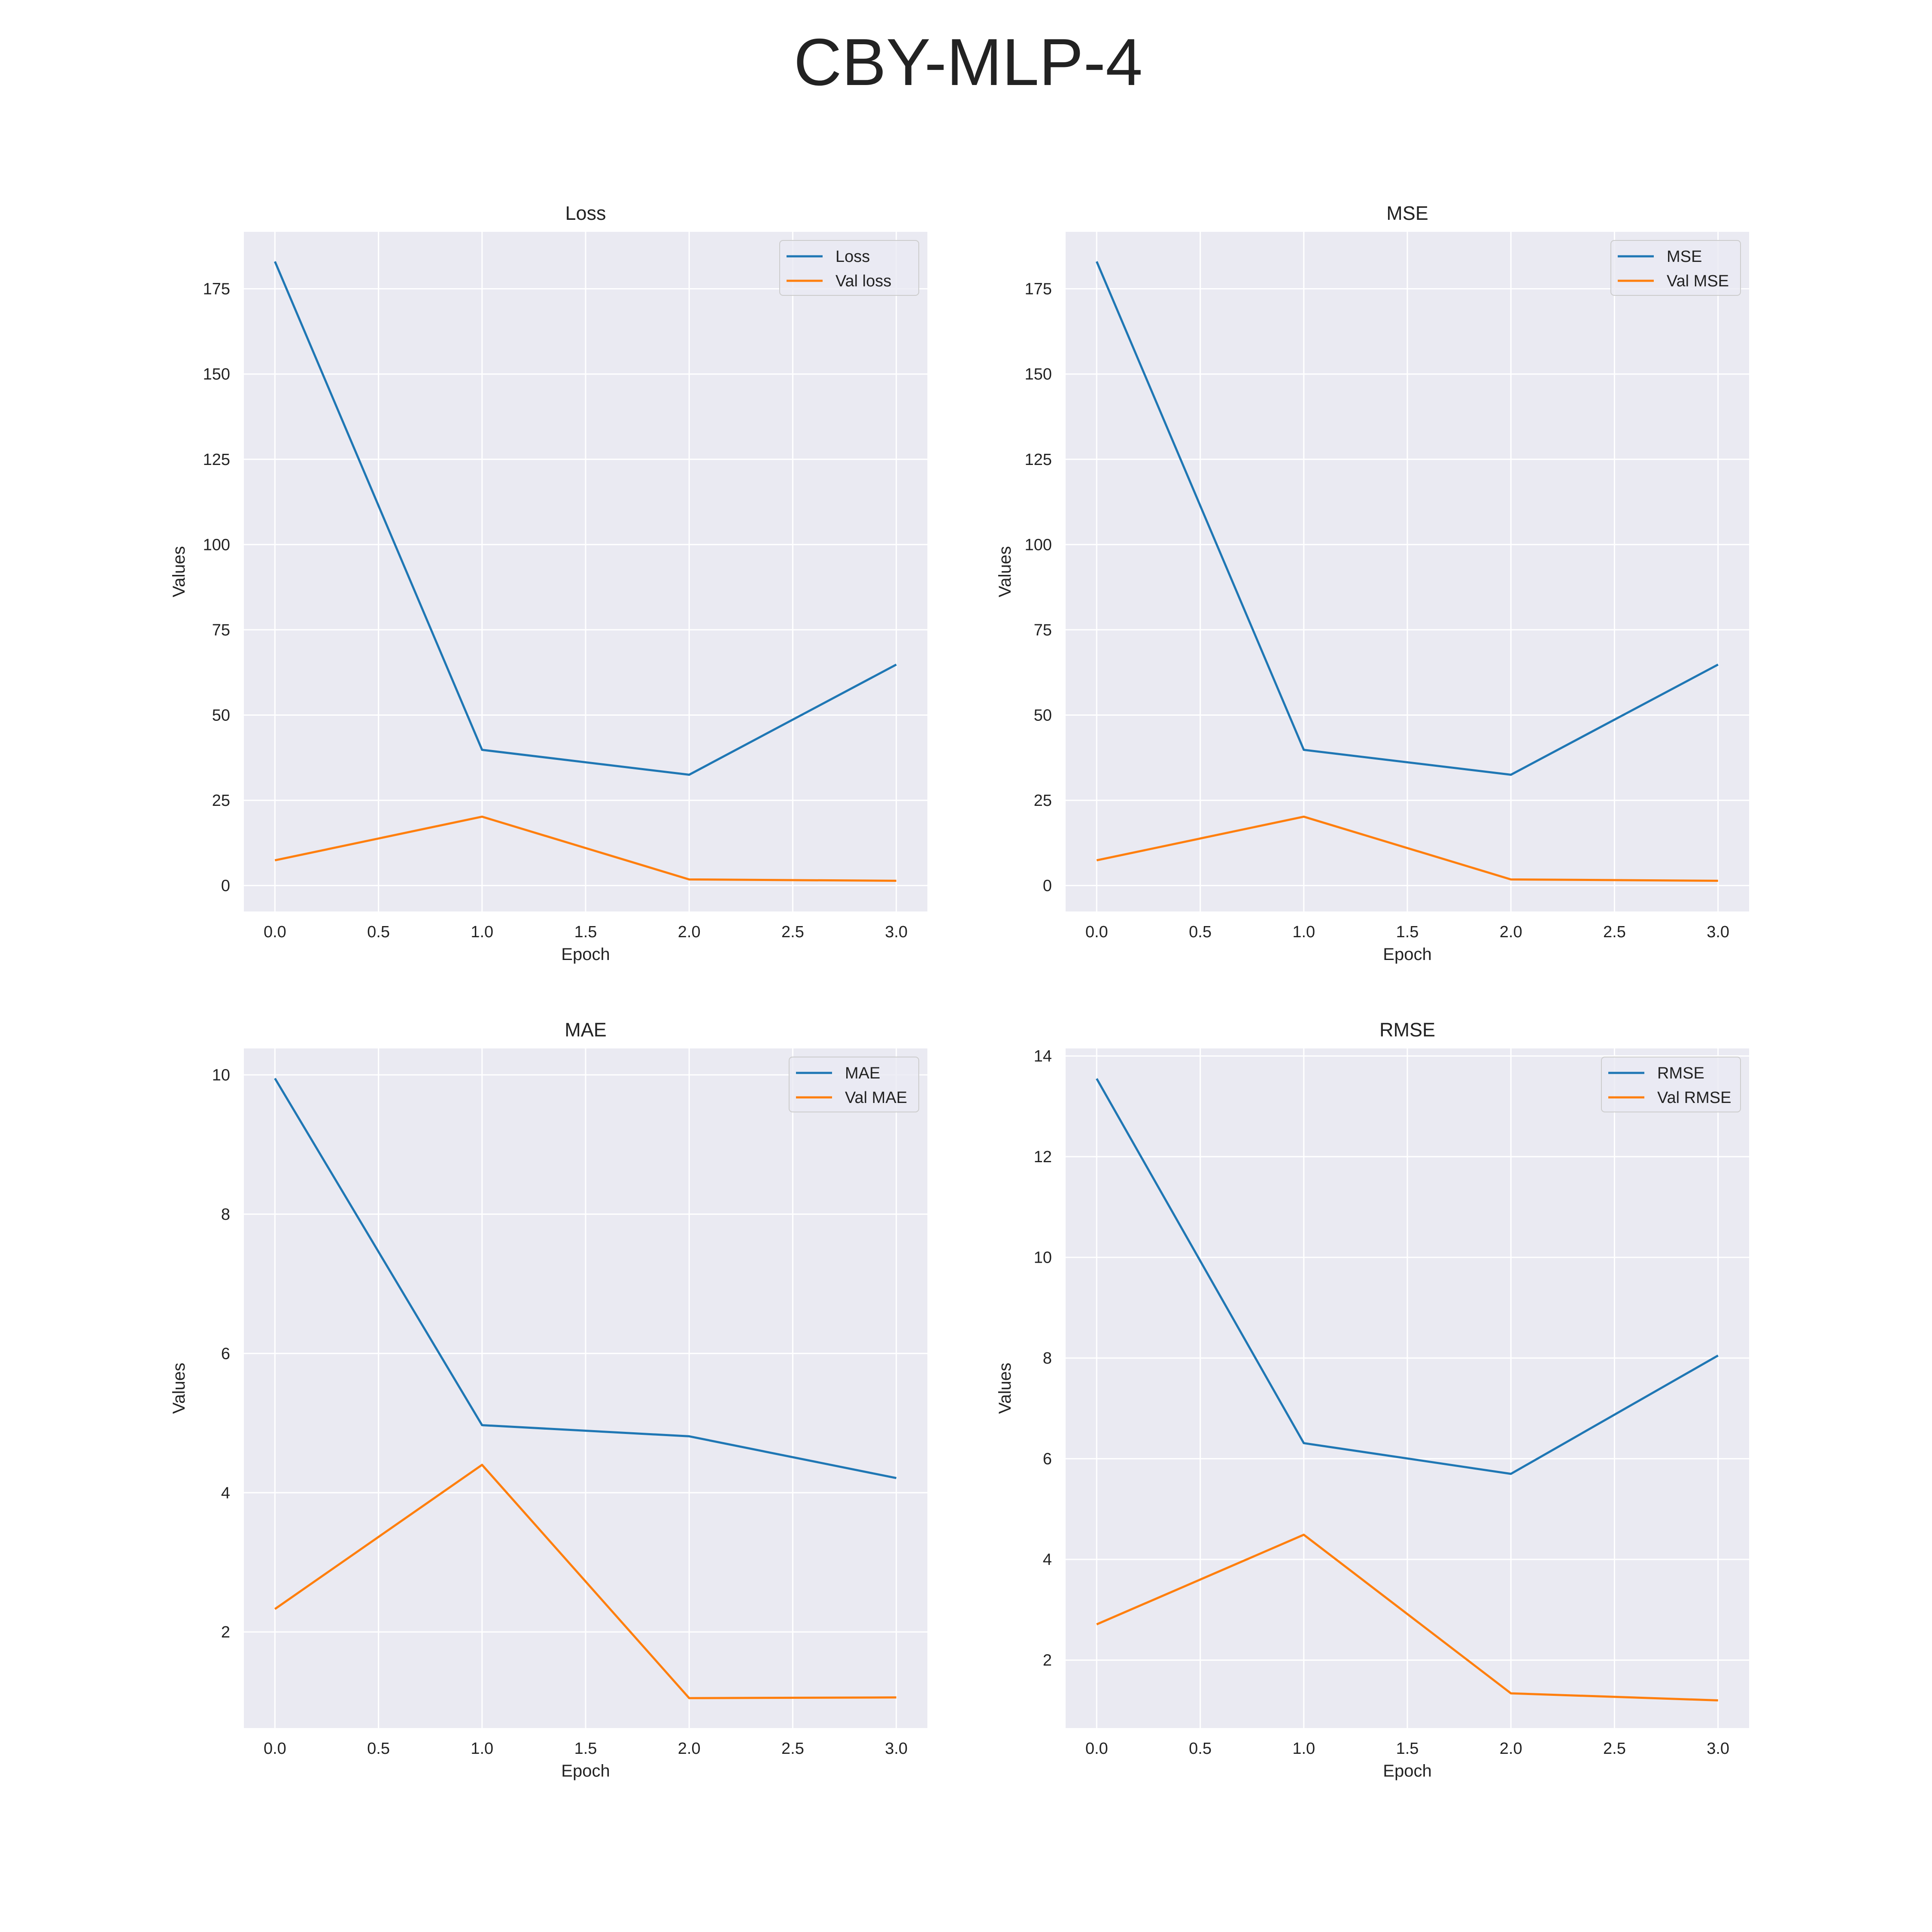 The height and width of the screenshot is (1932, 1932). I want to click on series-line-val-mse, so click(1407, 848).